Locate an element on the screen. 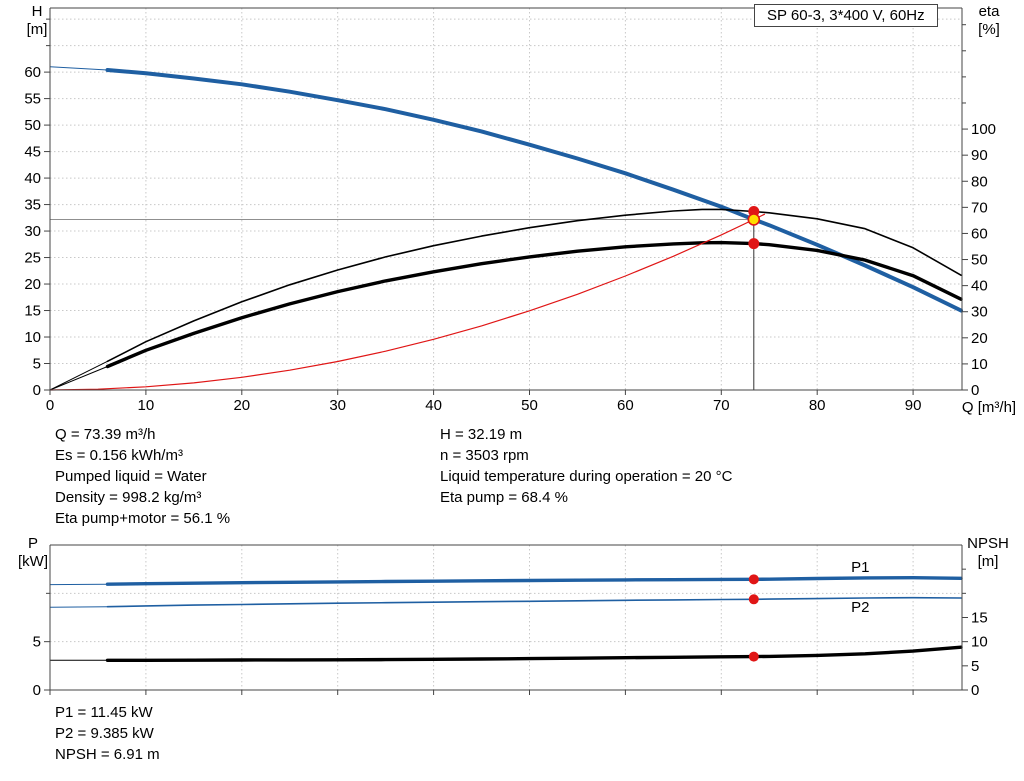 The width and height of the screenshot is (1024, 781). svg-text: 35 is located at coordinates (32, 205).